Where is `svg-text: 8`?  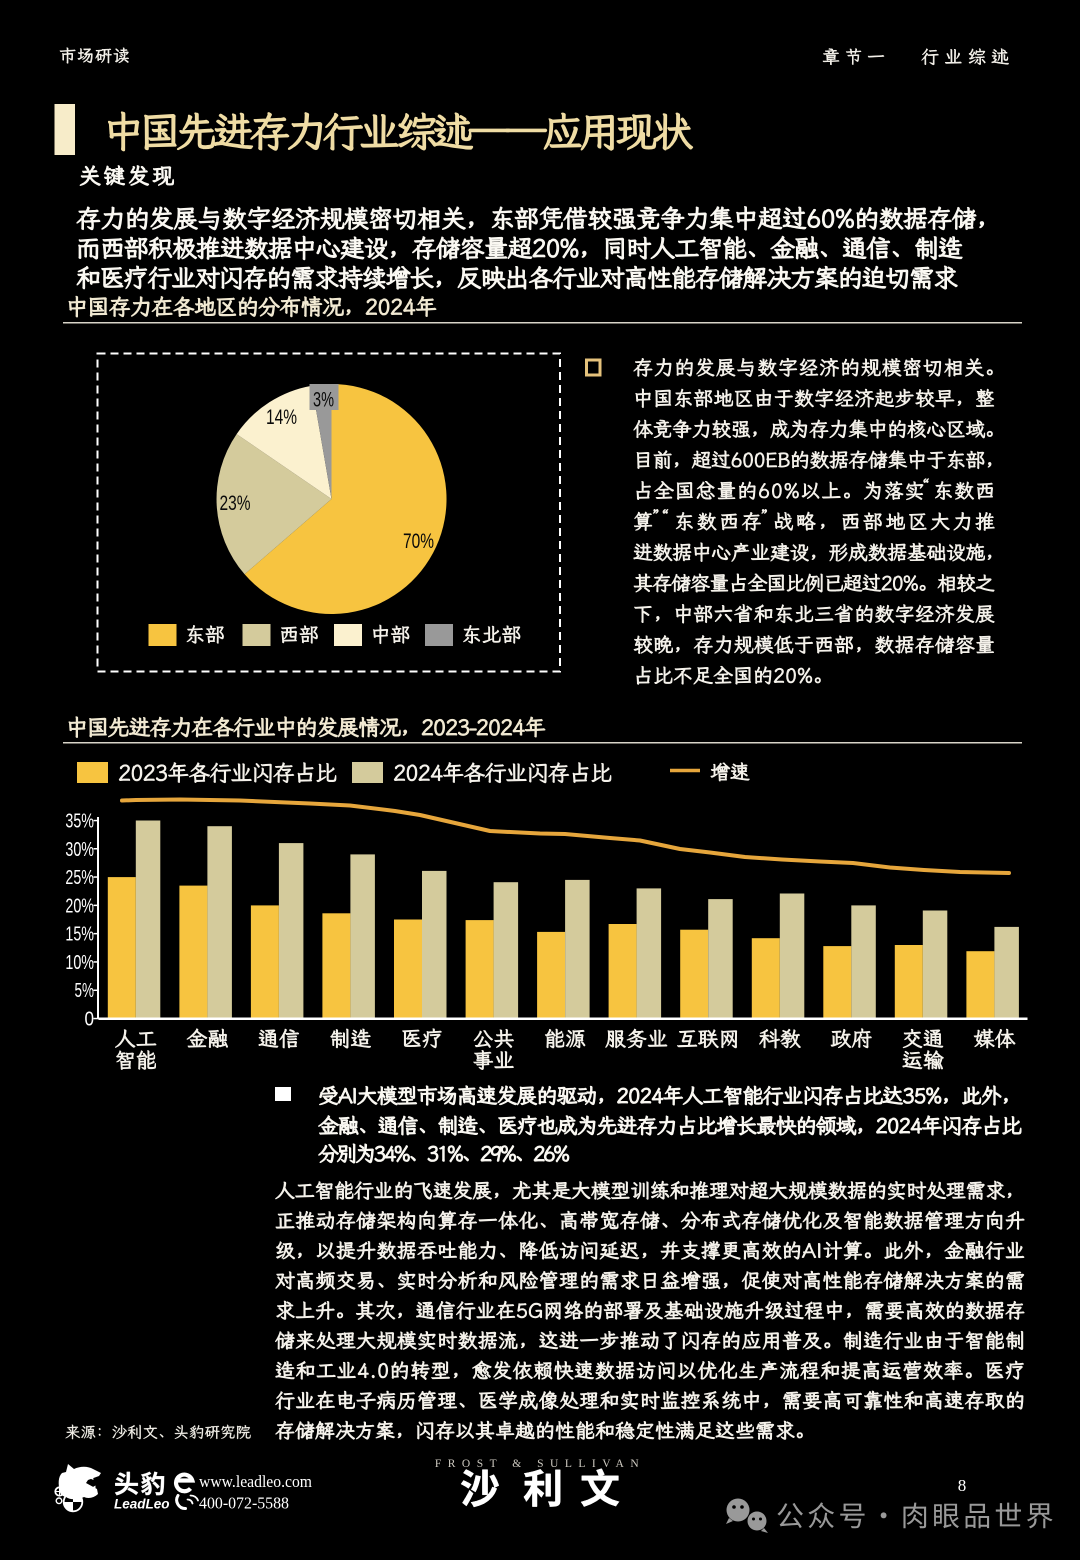 svg-text: 8 is located at coordinates (962, 1485).